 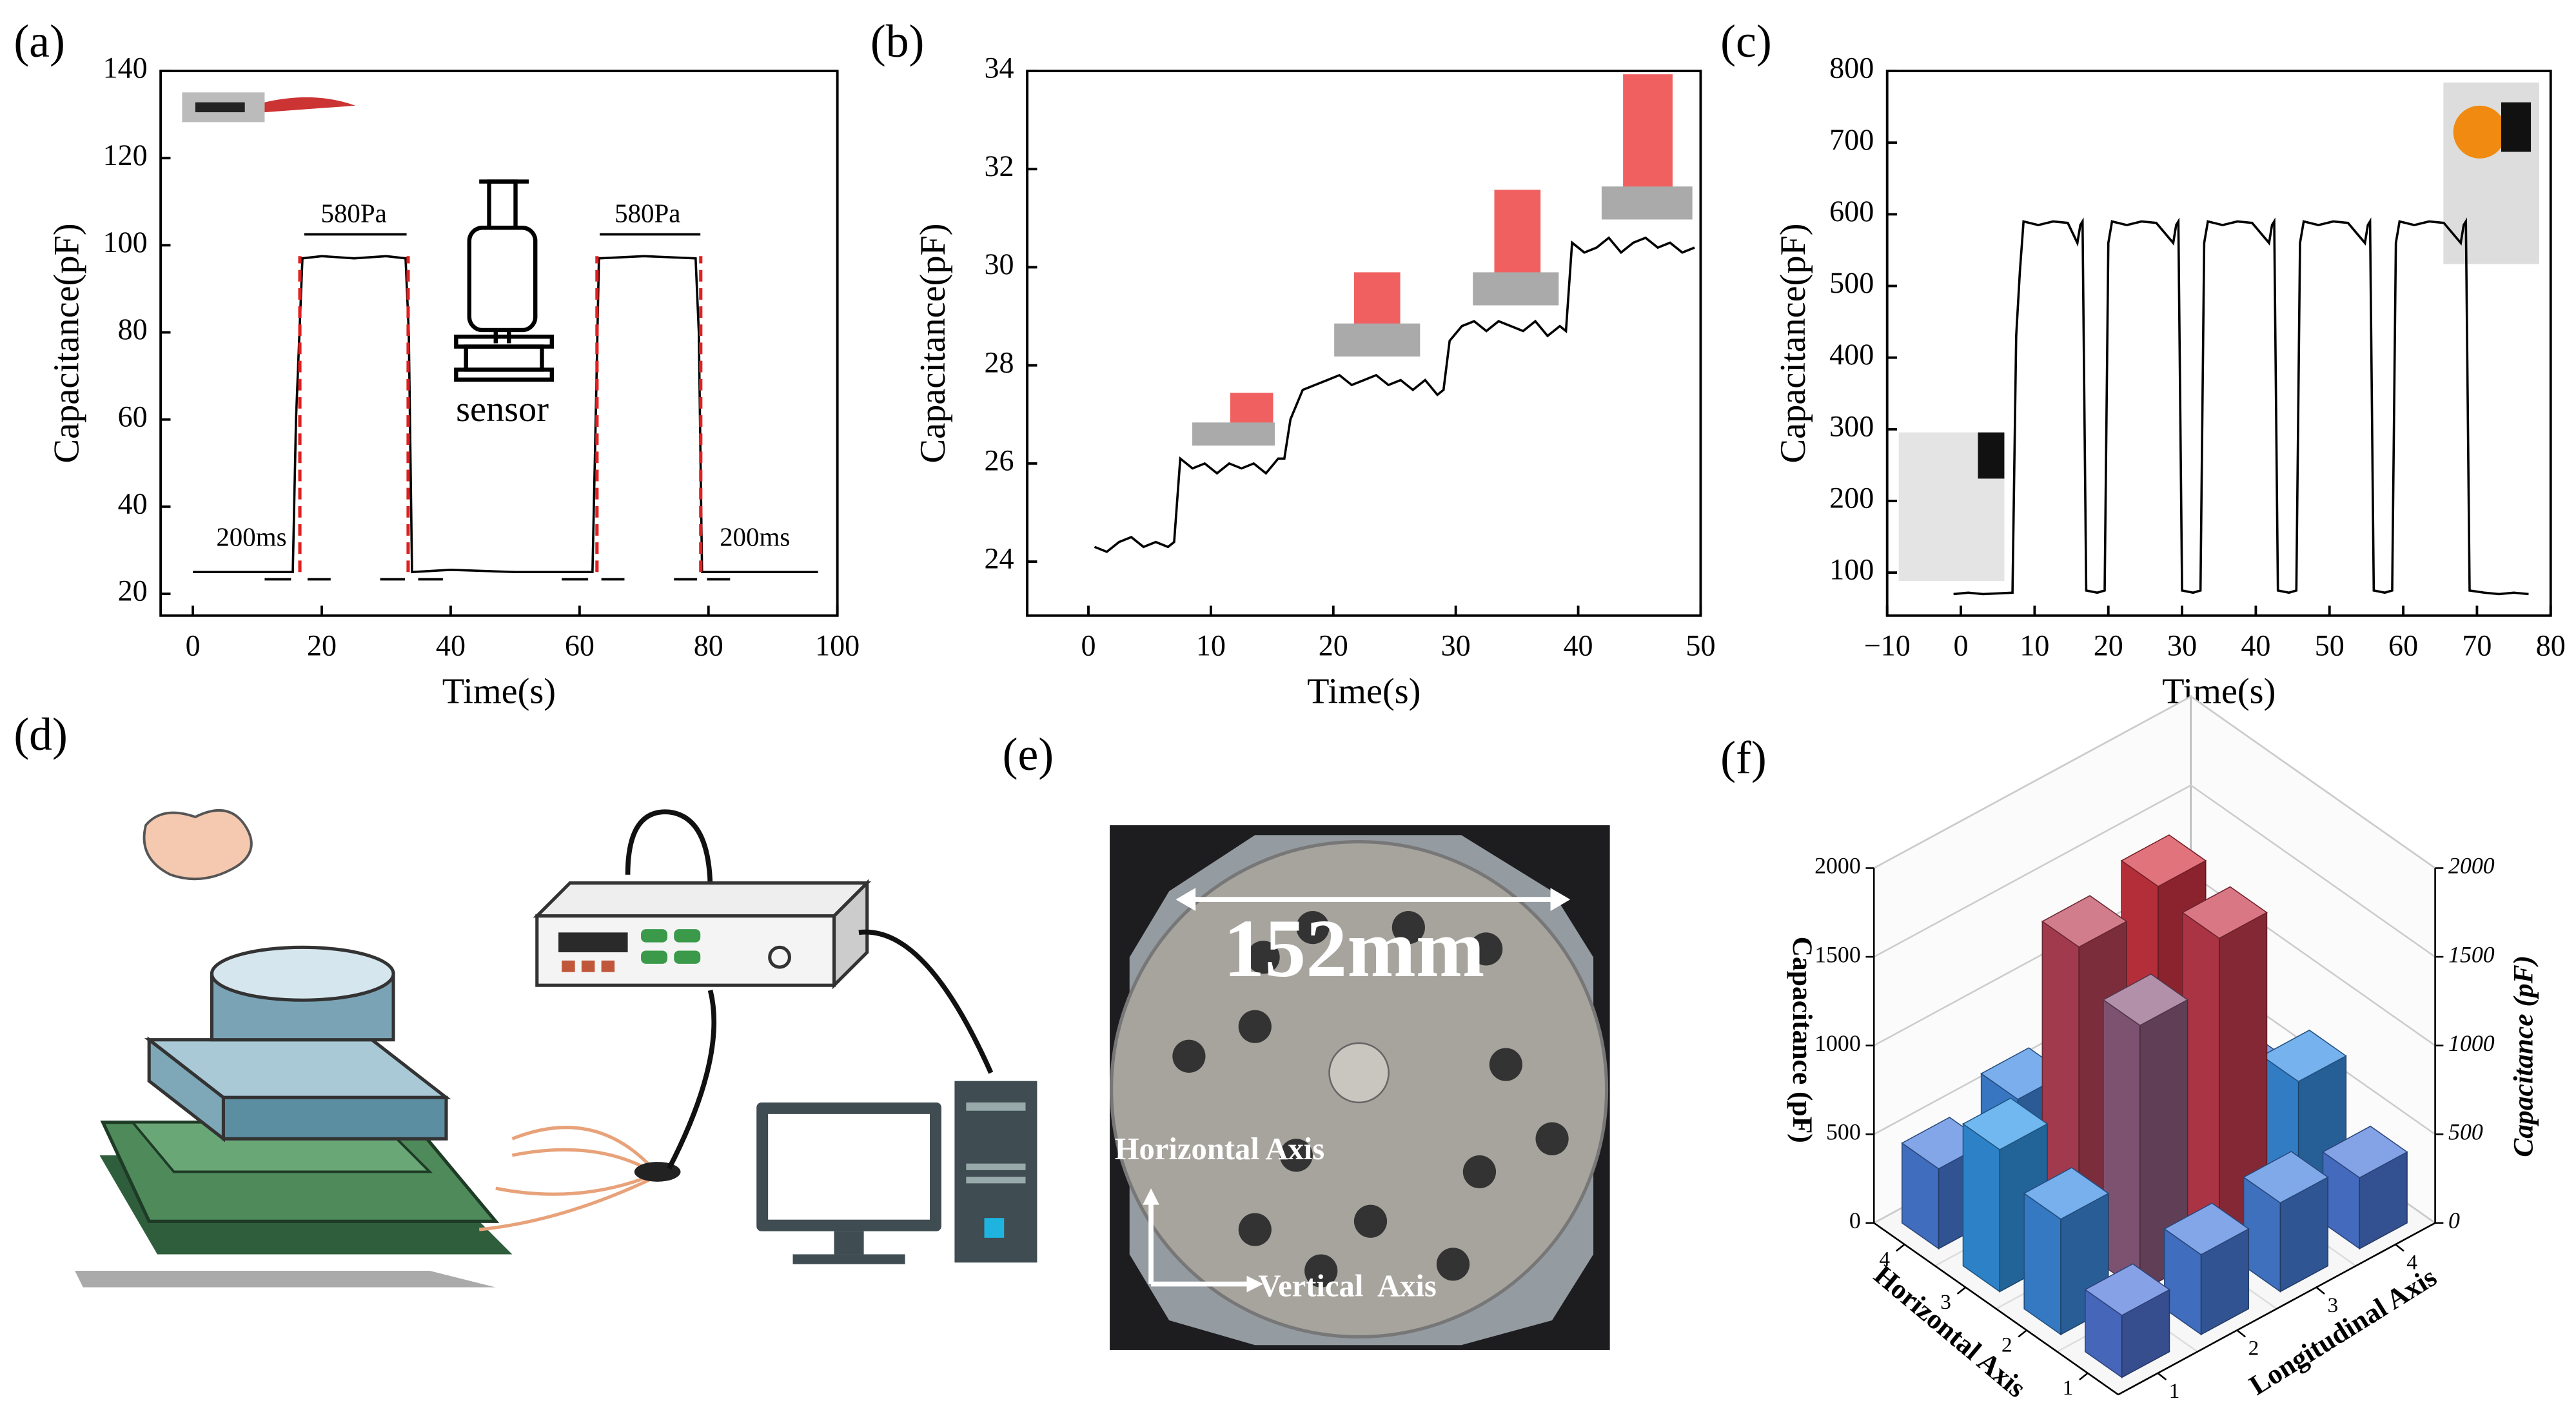 What do you see at coordinates (1888, 645) in the screenshot?
I see `x-tick-label: −10` at bounding box center [1888, 645].